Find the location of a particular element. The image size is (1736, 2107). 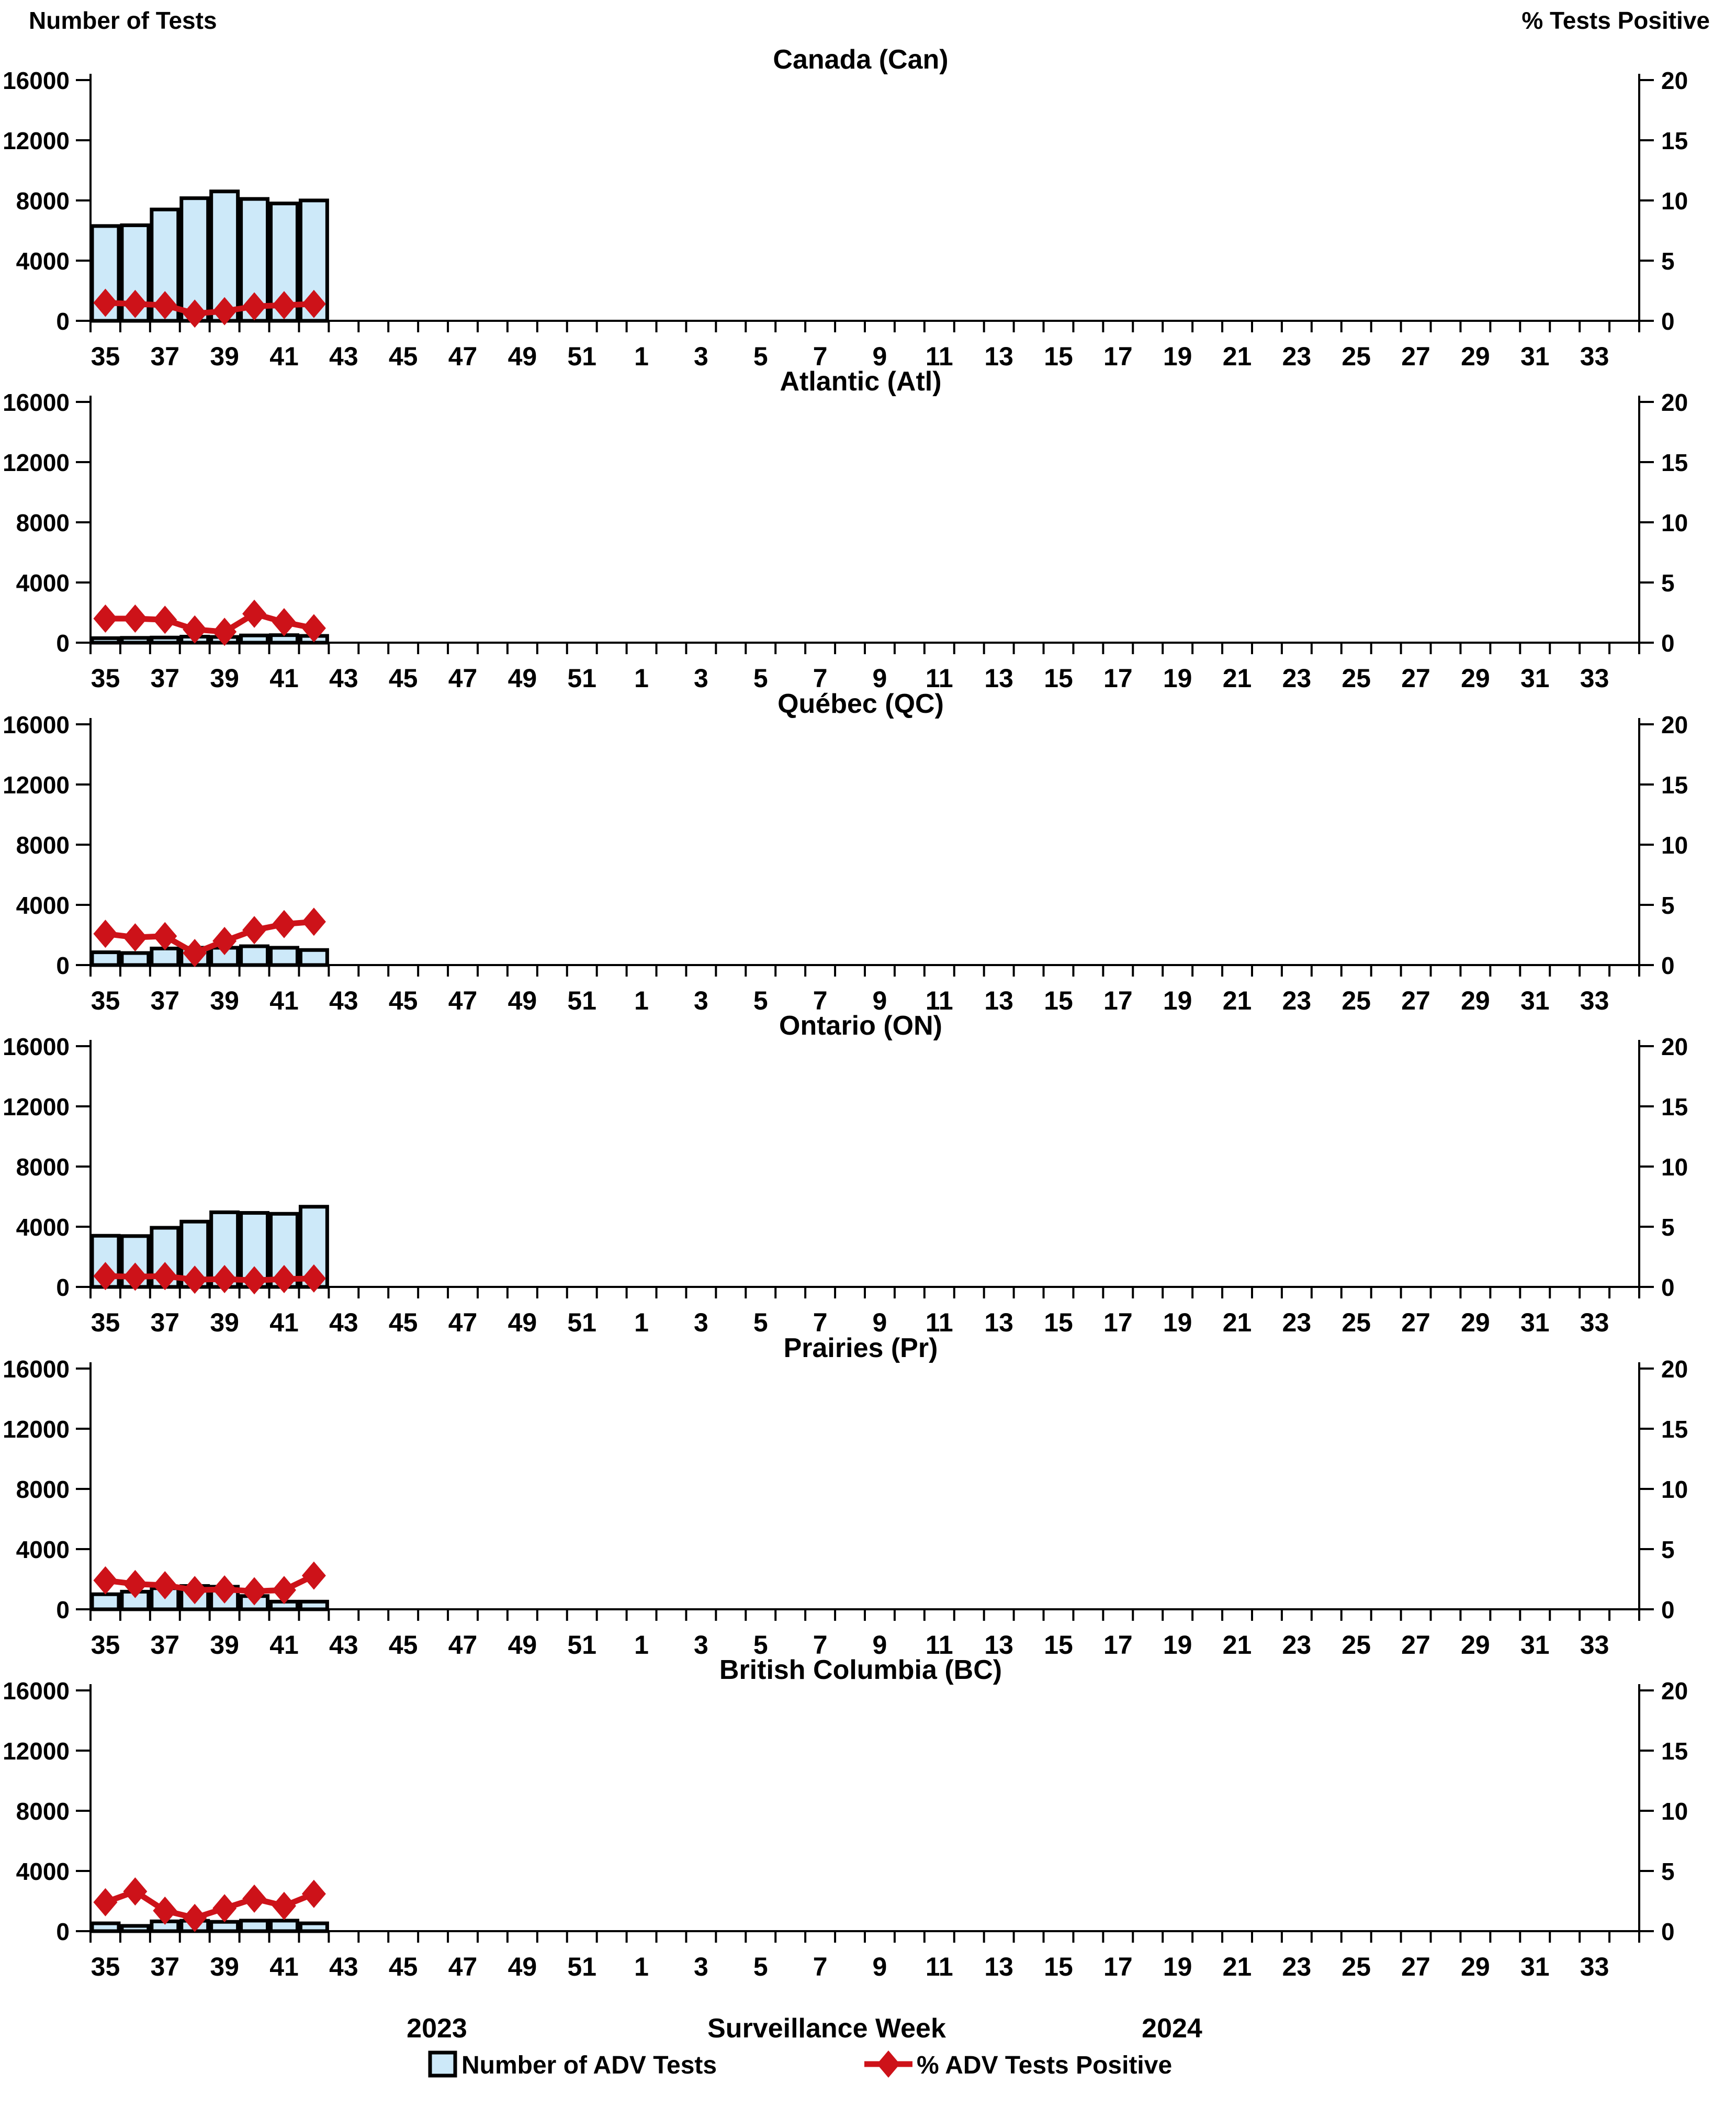

right-tick-label: 0 is located at coordinates (1668, 1609).